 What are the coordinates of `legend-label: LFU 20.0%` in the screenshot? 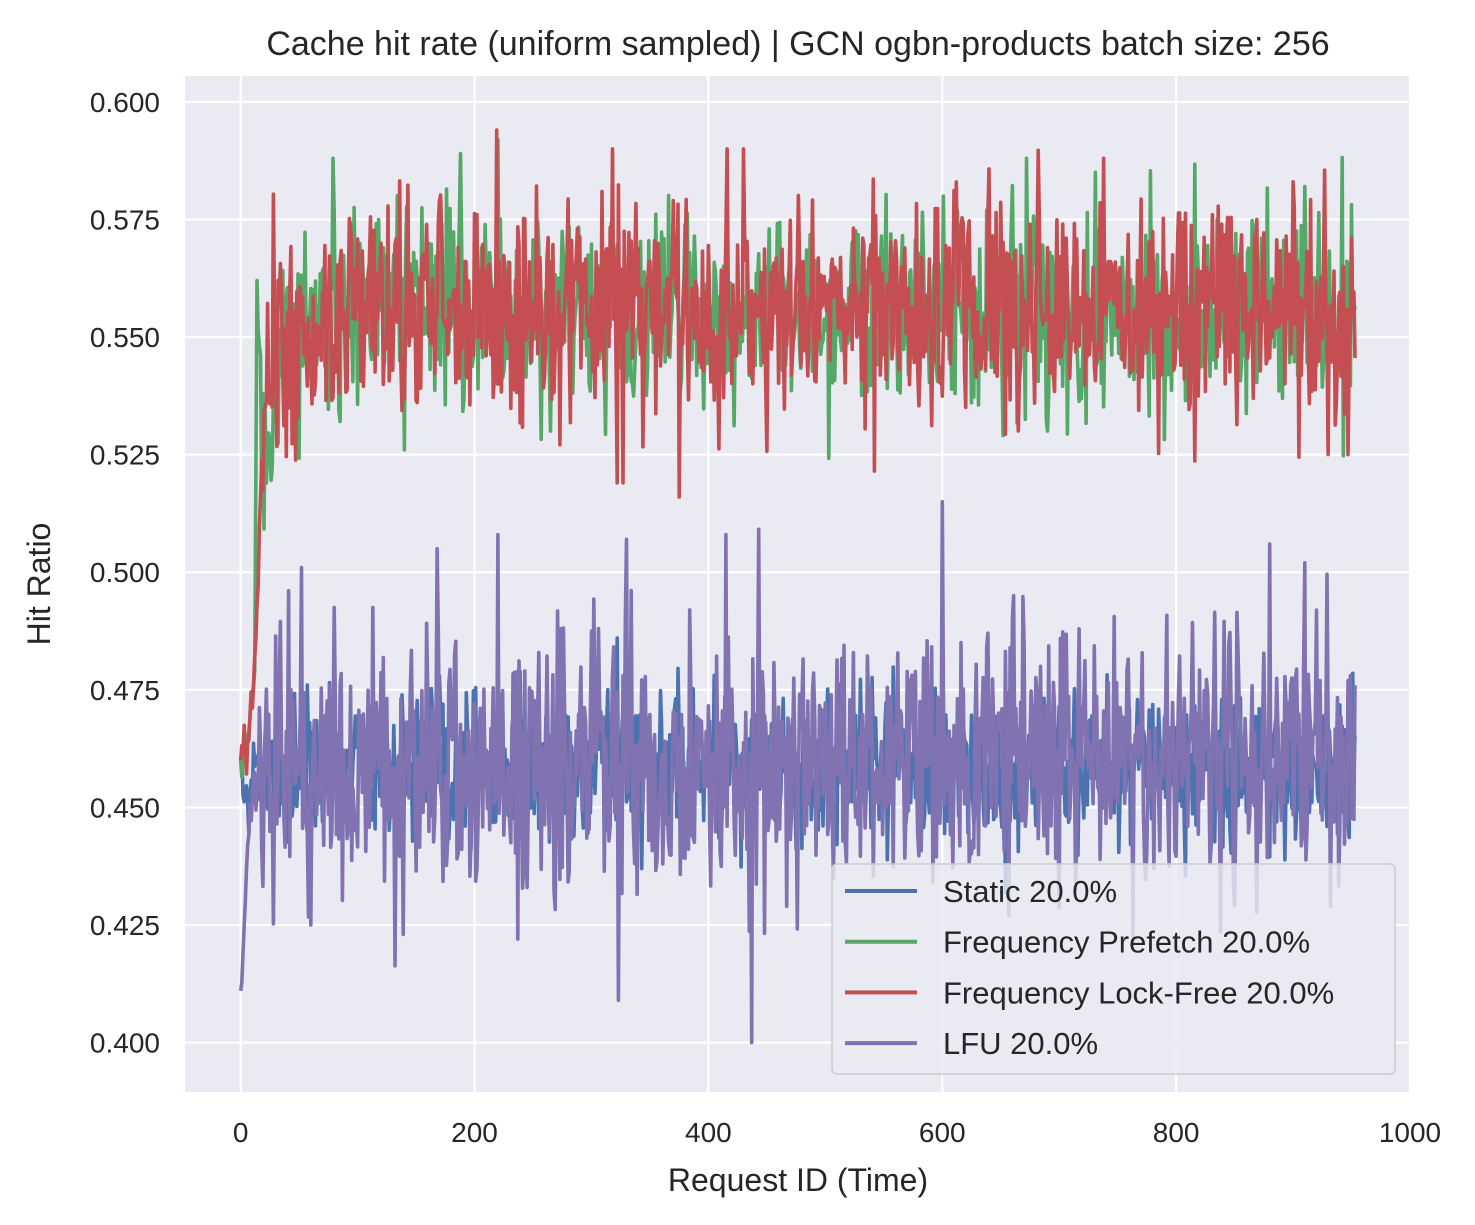 It's located at (1020, 1043).